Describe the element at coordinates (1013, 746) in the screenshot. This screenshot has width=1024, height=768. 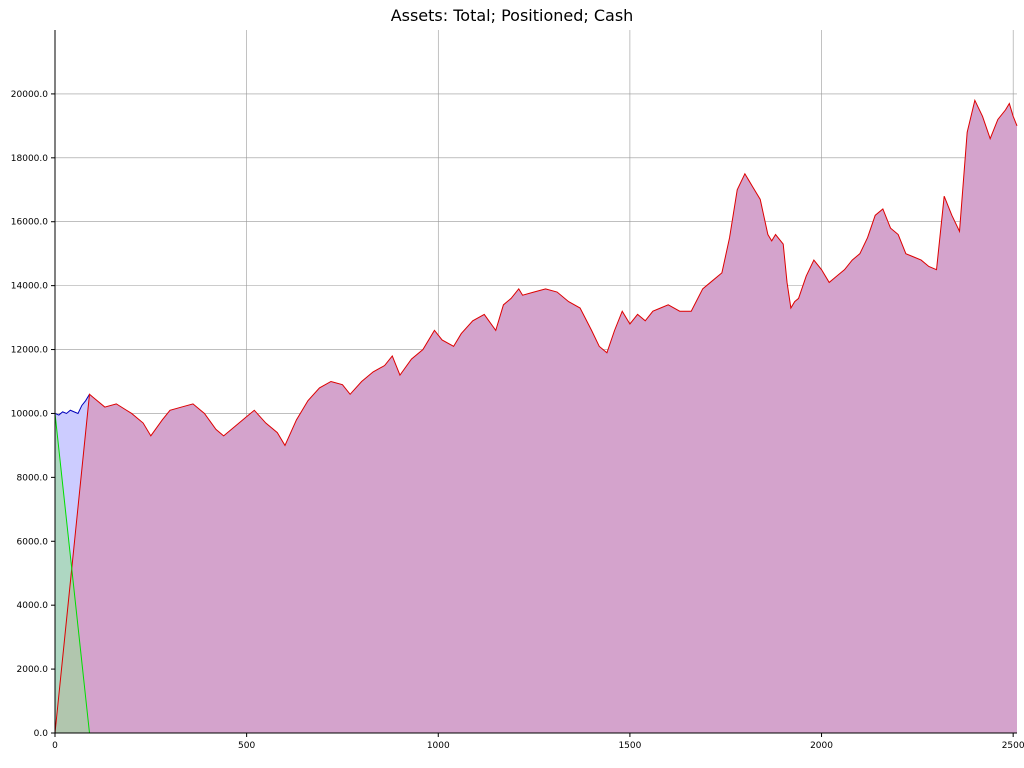
I see `x-tick-label: 2500` at that location.